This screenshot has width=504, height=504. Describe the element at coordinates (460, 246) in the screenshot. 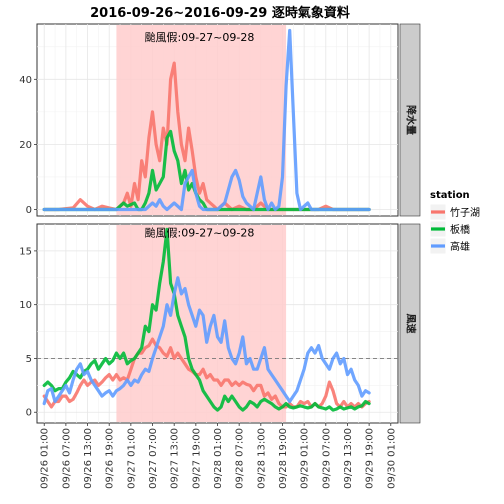

I see `legend-label: 高雄` at that location.